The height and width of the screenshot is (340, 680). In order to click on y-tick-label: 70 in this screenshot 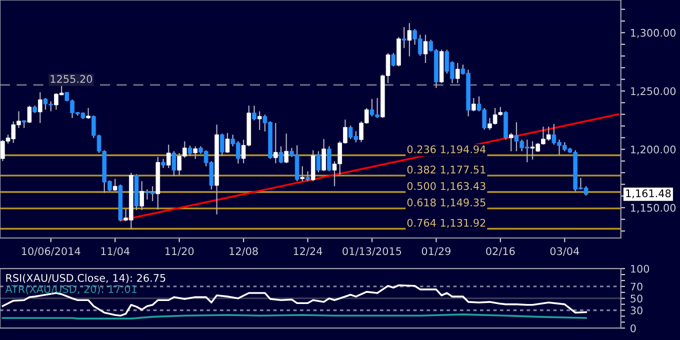, I will do `click(636, 286)`.